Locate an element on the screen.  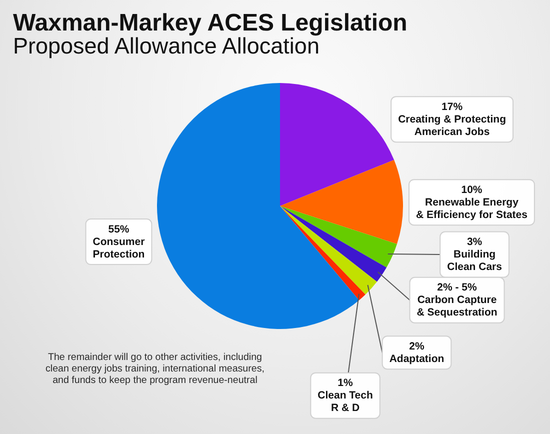
slice-label: Creating & Protecting American Jobs is located at coordinates (452, 125).